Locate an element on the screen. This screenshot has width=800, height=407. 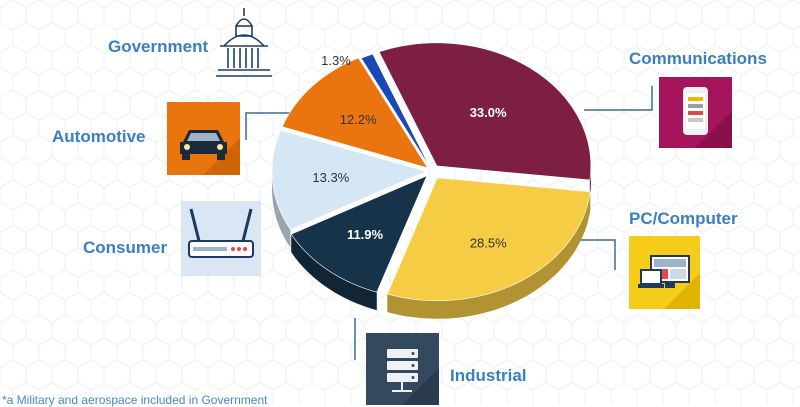
data-label-industrial: 11.9% is located at coordinates (365, 234).